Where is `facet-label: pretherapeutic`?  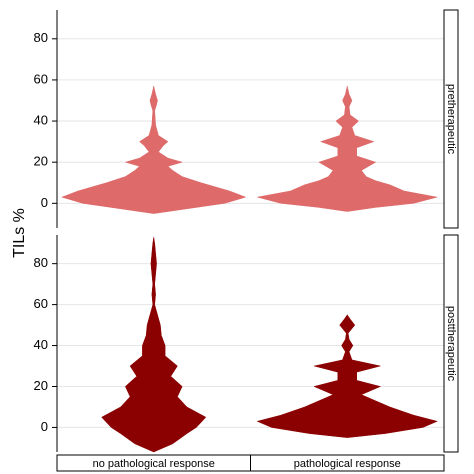 facet-label: pretherapeutic is located at coordinates (451, 119).